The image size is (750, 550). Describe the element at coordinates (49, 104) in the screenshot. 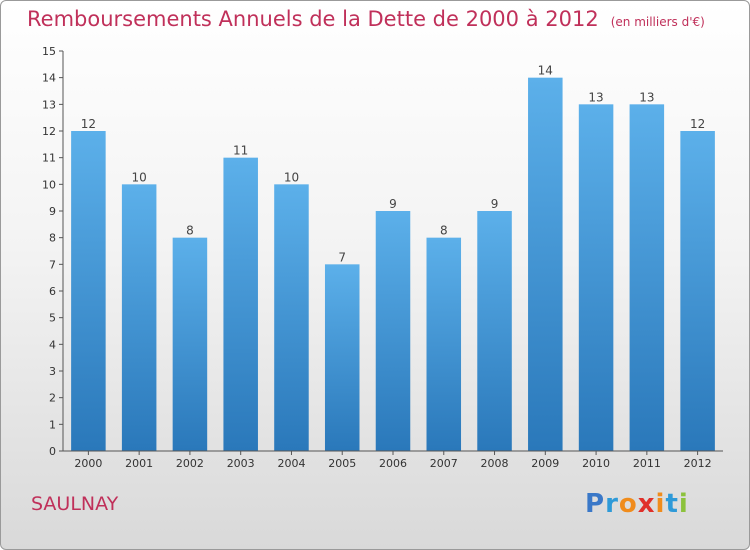

I see `y-tick-label: 13` at that location.